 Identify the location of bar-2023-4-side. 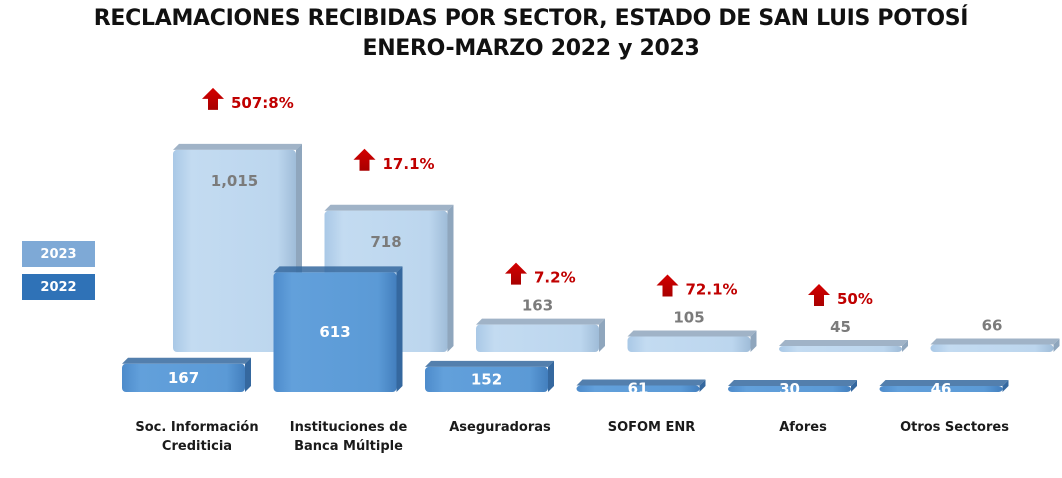
(905, 346).